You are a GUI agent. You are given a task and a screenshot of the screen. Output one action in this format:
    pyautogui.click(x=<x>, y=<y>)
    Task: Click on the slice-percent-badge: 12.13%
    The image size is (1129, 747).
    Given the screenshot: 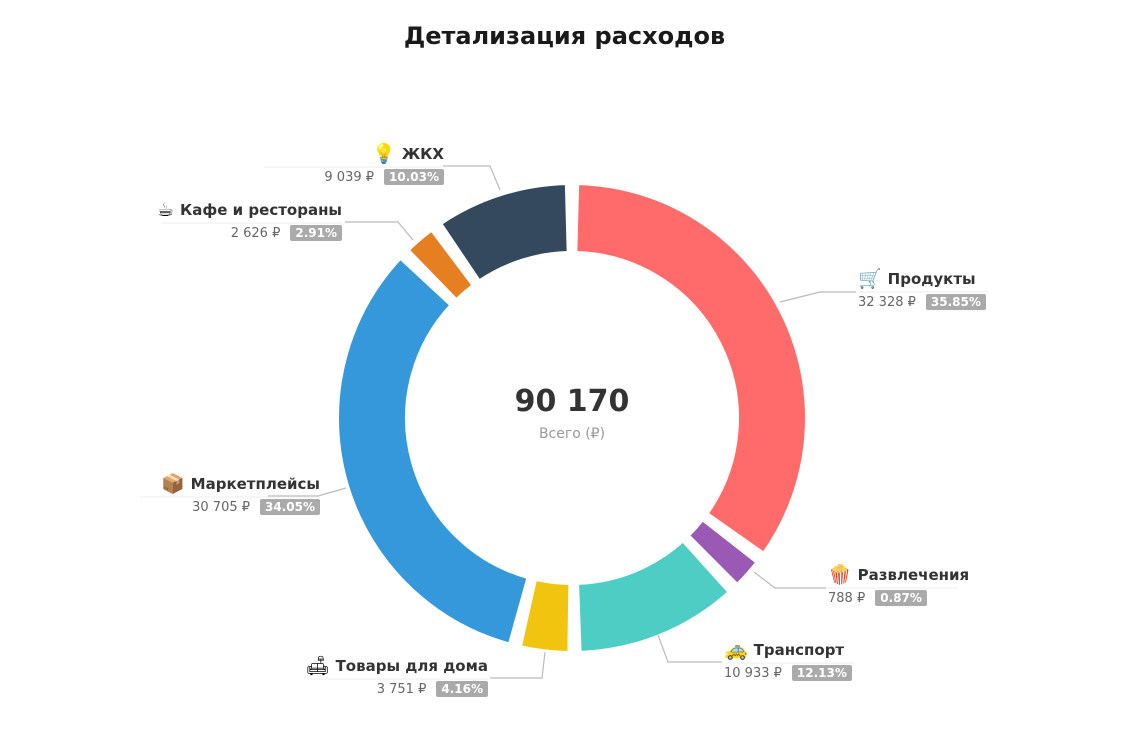 What is the action you would take?
    pyautogui.click(x=821, y=673)
    